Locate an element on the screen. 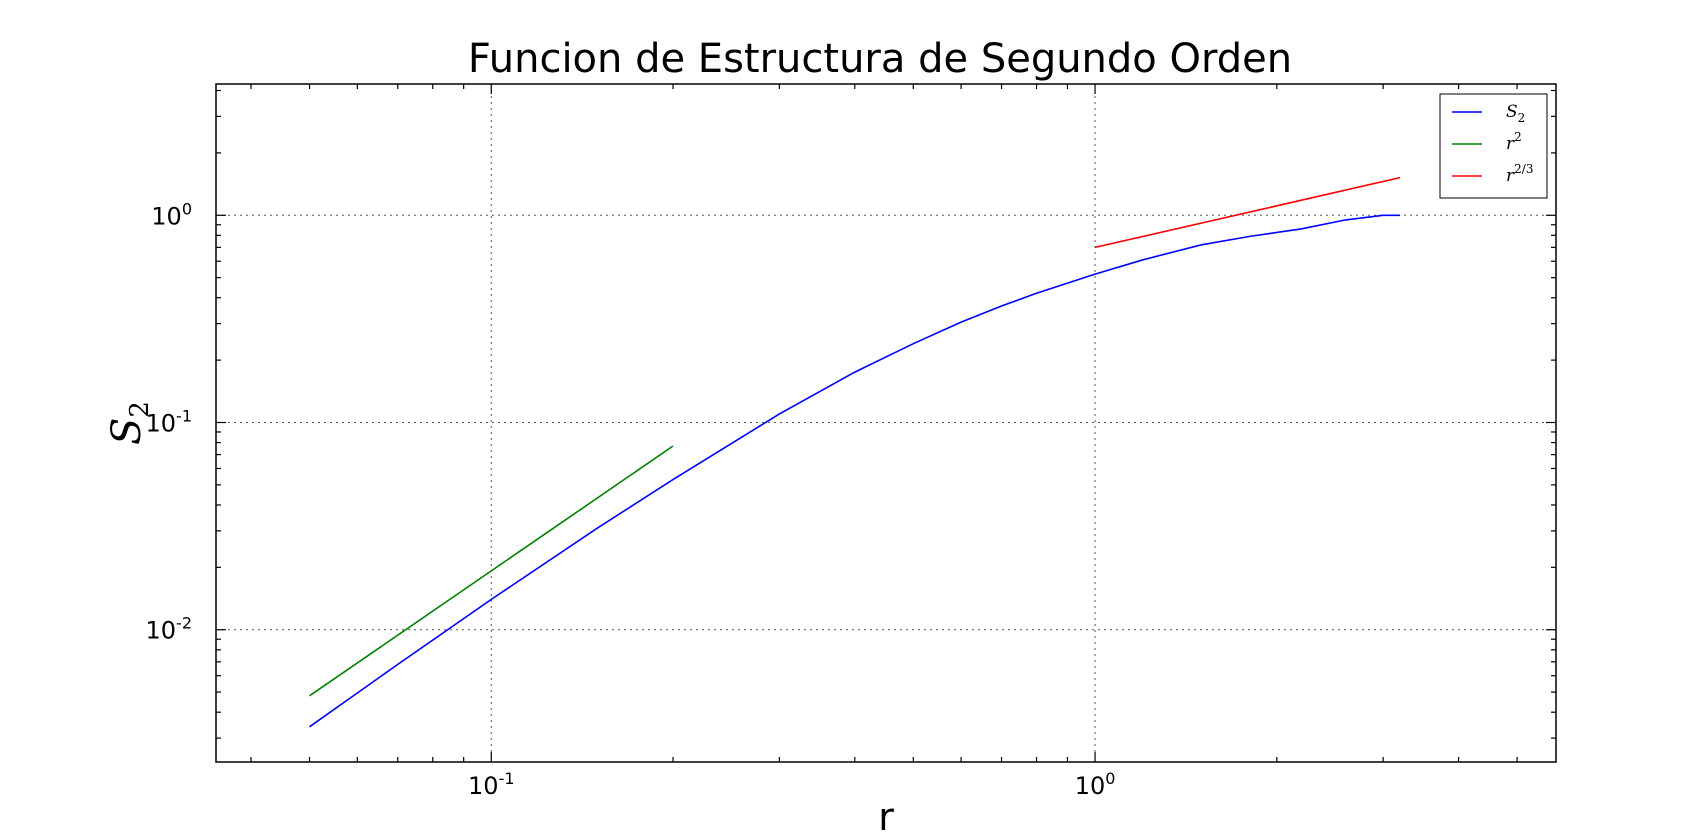 This screenshot has width=1707, height=837. legend: S2 r2 r2/3 is located at coordinates (1493, 146).